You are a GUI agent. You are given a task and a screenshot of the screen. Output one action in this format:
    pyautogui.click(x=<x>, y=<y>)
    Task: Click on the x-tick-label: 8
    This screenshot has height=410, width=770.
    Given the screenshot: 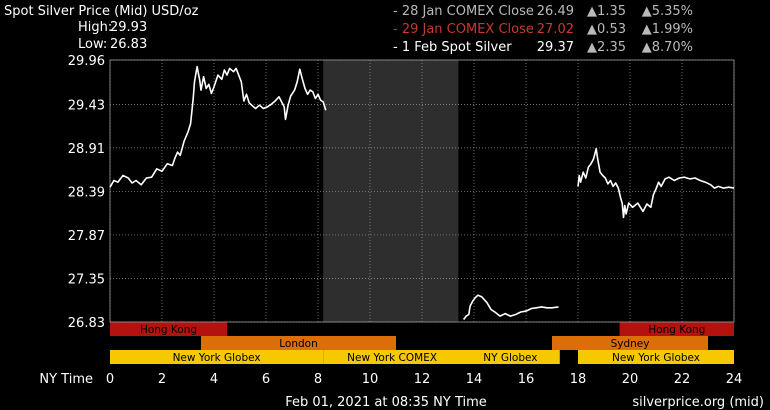 What is the action you would take?
    pyautogui.click(x=318, y=379)
    